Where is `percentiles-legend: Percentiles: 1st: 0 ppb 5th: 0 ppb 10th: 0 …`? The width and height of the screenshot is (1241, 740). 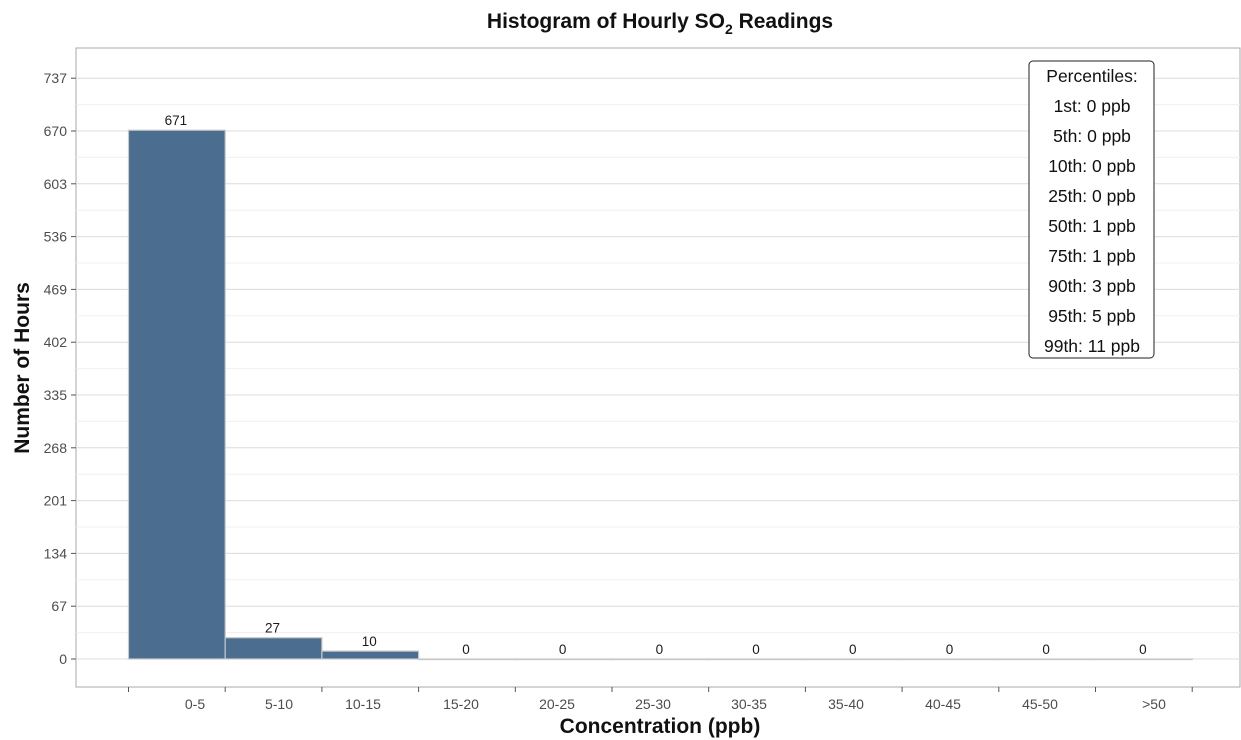
percentiles-legend: Percentiles: 1st: 0 ppb 5th: 0 ppb 10th: 0 … is located at coordinates (1091, 209).